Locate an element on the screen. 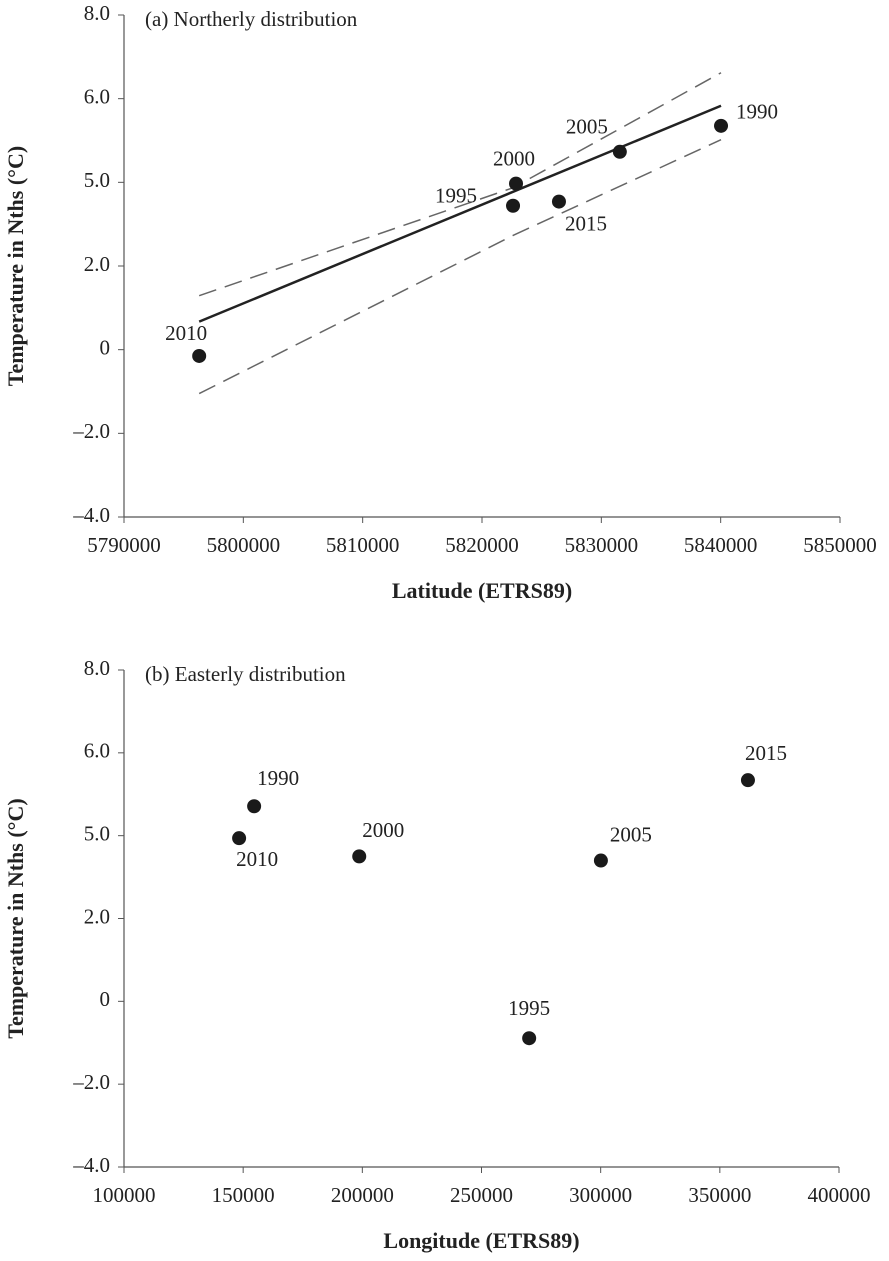 The width and height of the screenshot is (889, 1261). x-tick-label: 5850000 is located at coordinates (840, 545).